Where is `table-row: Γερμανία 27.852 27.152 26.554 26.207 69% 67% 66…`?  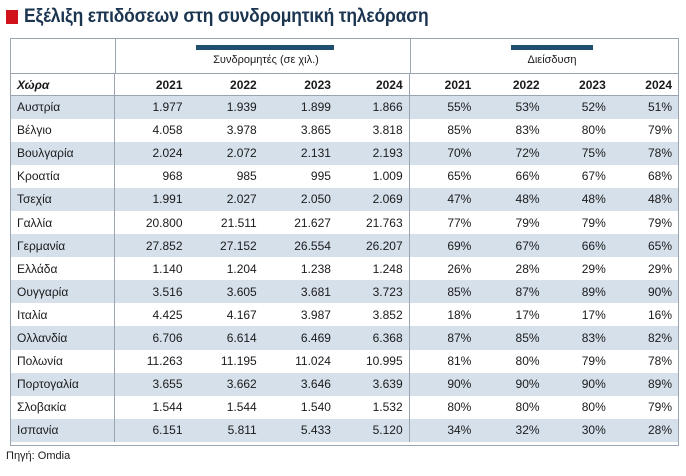 table-row: Γερμανία 27.852 27.152 26.554 26.207 69% 67% 66… is located at coordinates (344, 246).